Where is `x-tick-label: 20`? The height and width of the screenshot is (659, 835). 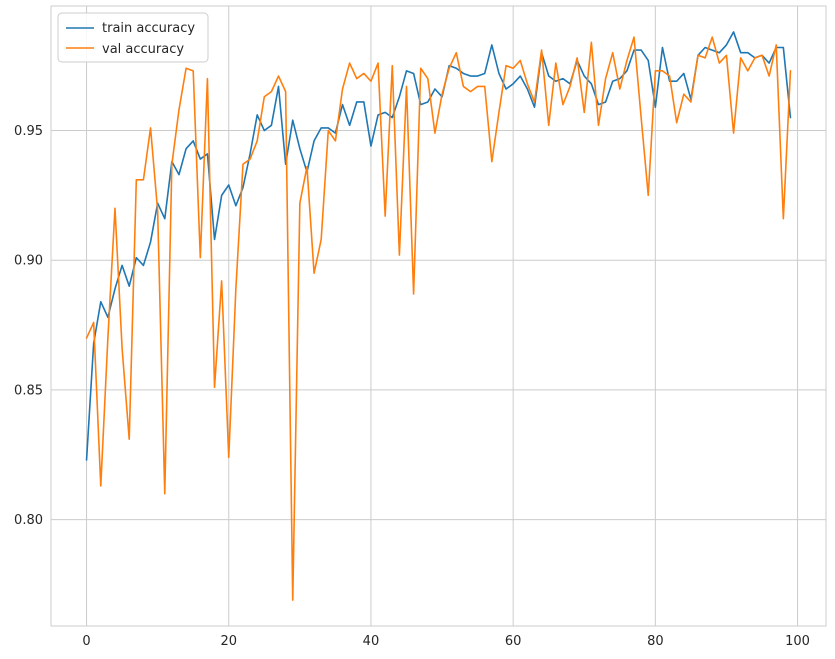
x-tick-label: 20 is located at coordinates (228, 641).